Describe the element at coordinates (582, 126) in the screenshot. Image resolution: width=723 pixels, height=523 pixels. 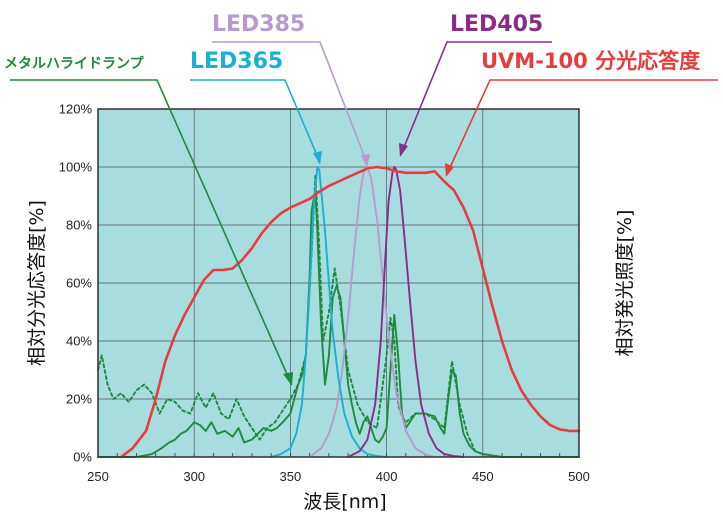
I see `leader-uvm100` at that location.